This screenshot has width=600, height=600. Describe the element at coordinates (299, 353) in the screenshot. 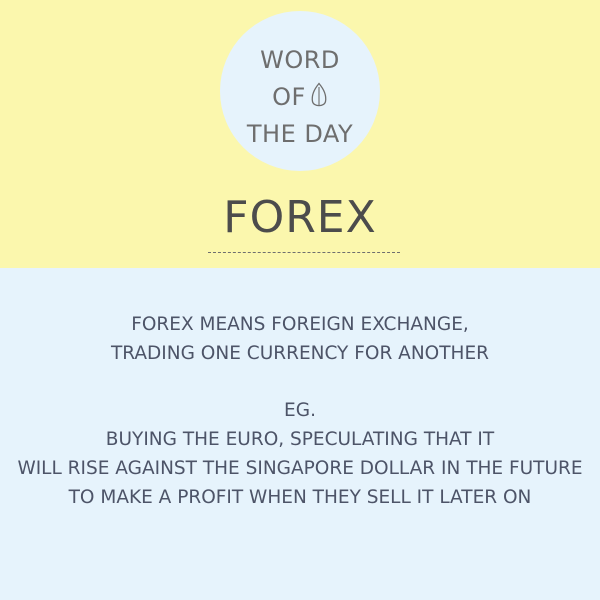

I see `definition-line-2: TRADING ONE CURRENCY FOR ANOTHER` at that location.